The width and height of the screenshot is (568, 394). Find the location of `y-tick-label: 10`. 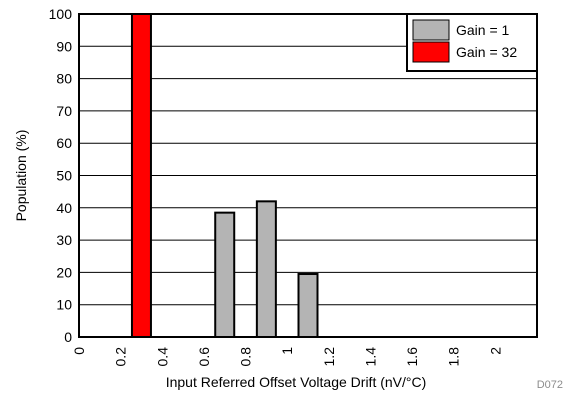

y-tick-label: 10 is located at coordinates (64, 305).